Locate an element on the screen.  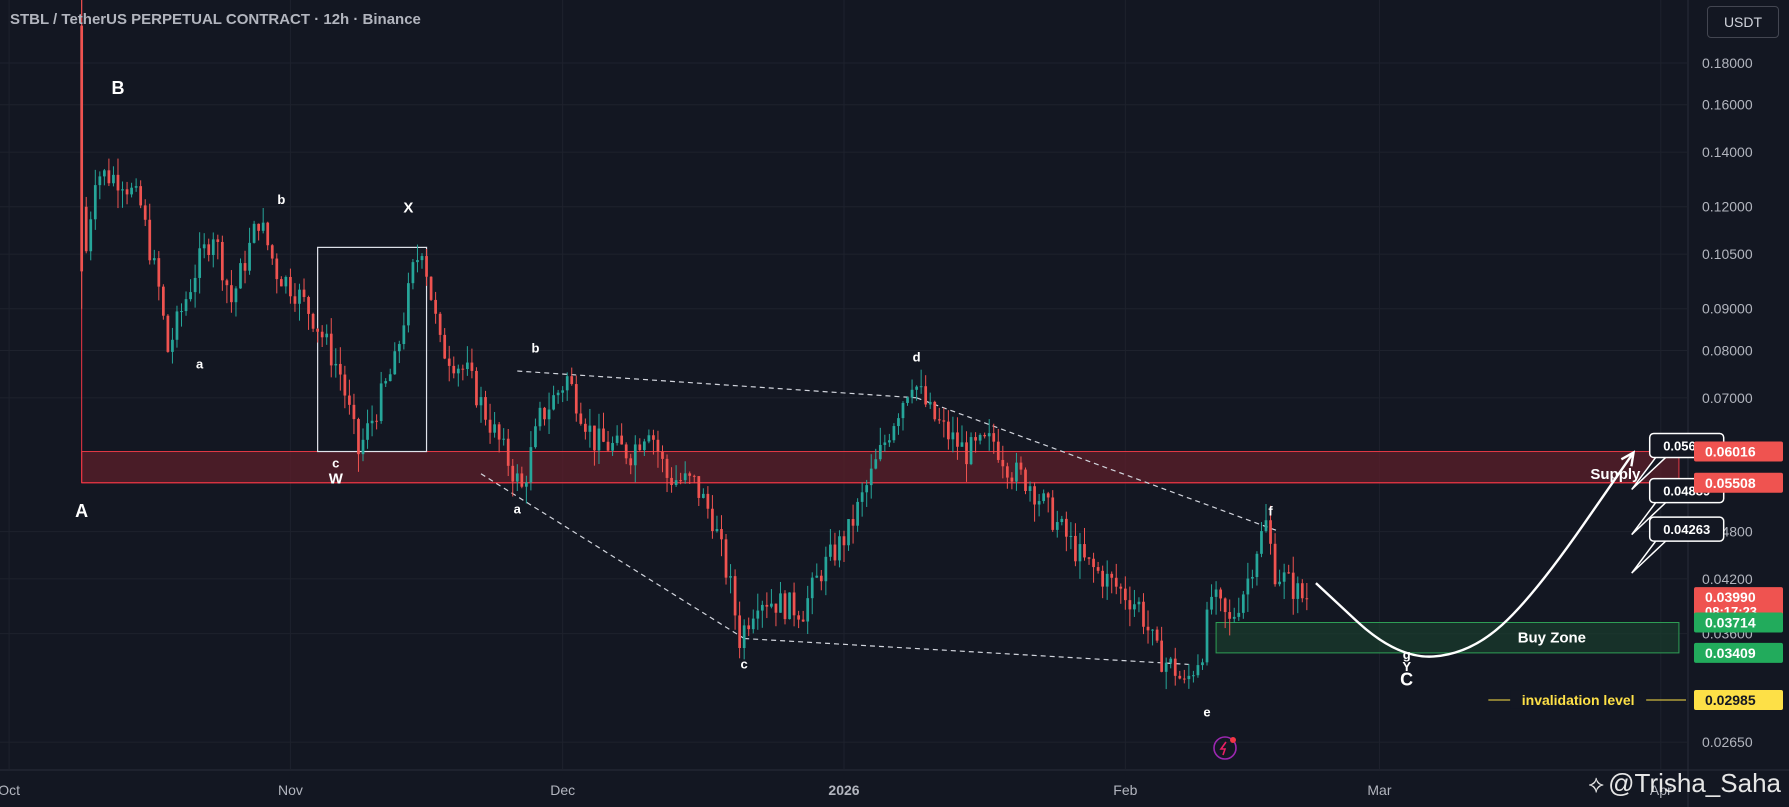
currency-button: USDT is located at coordinates (1743, 22).